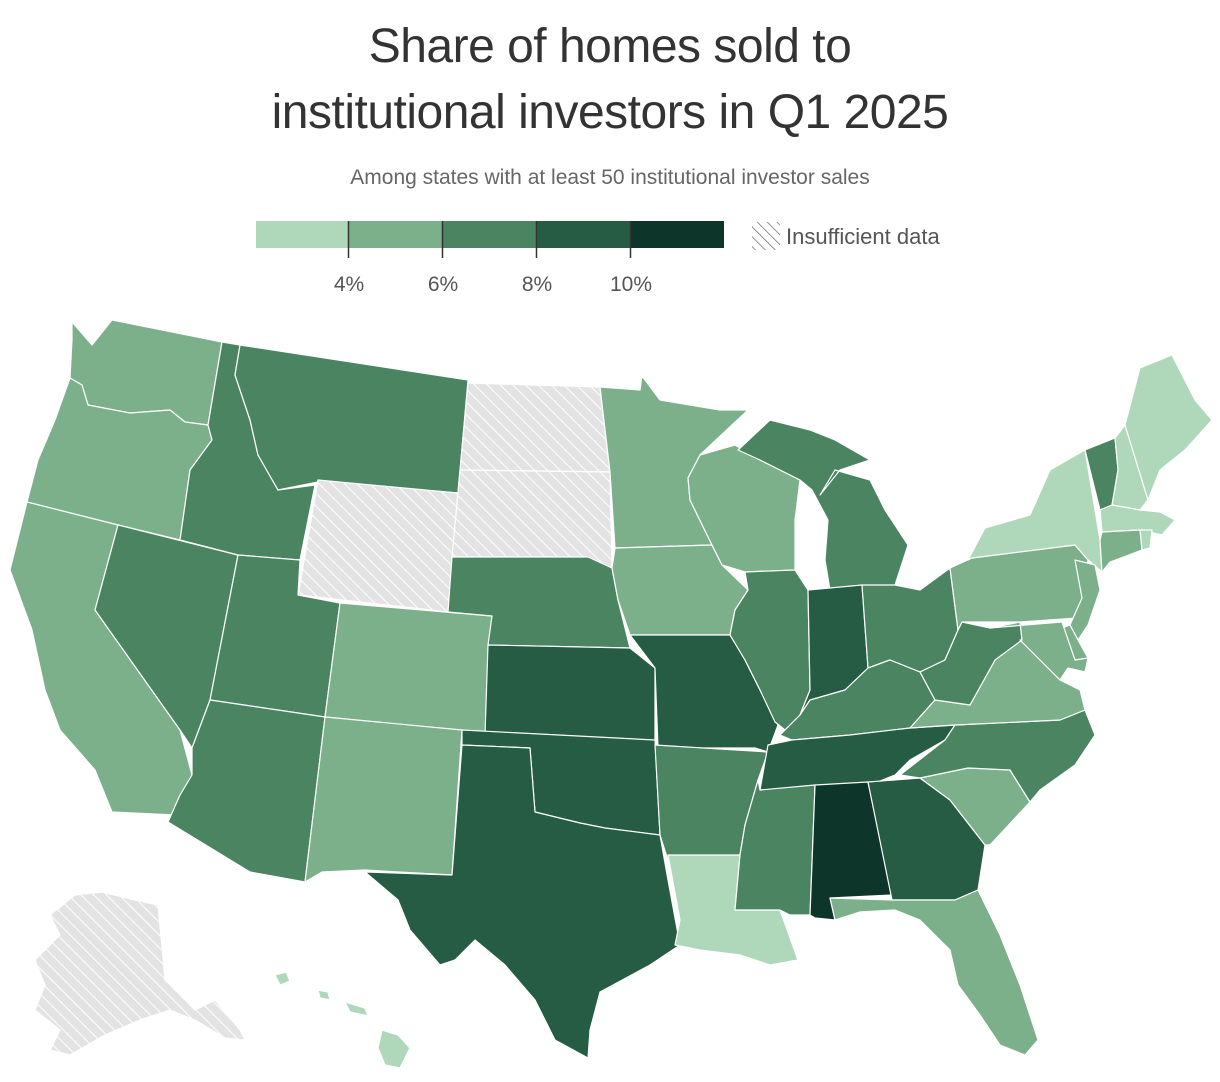 The width and height of the screenshot is (1220, 1082). I want to click on state-HI, so click(342, 1020).